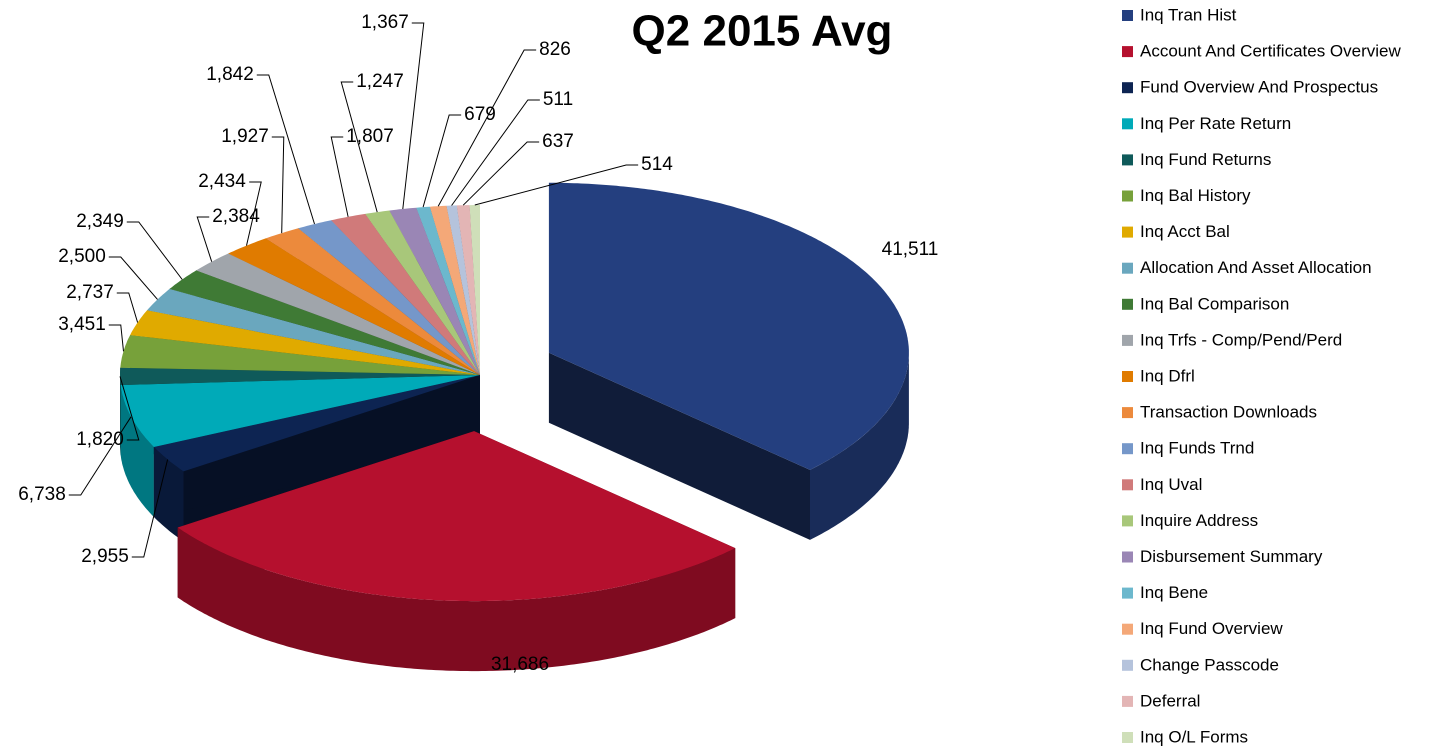 This screenshot has width=1455, height=754. I want to click on legend-label: Transaction Downloads, so click(1228, 412).